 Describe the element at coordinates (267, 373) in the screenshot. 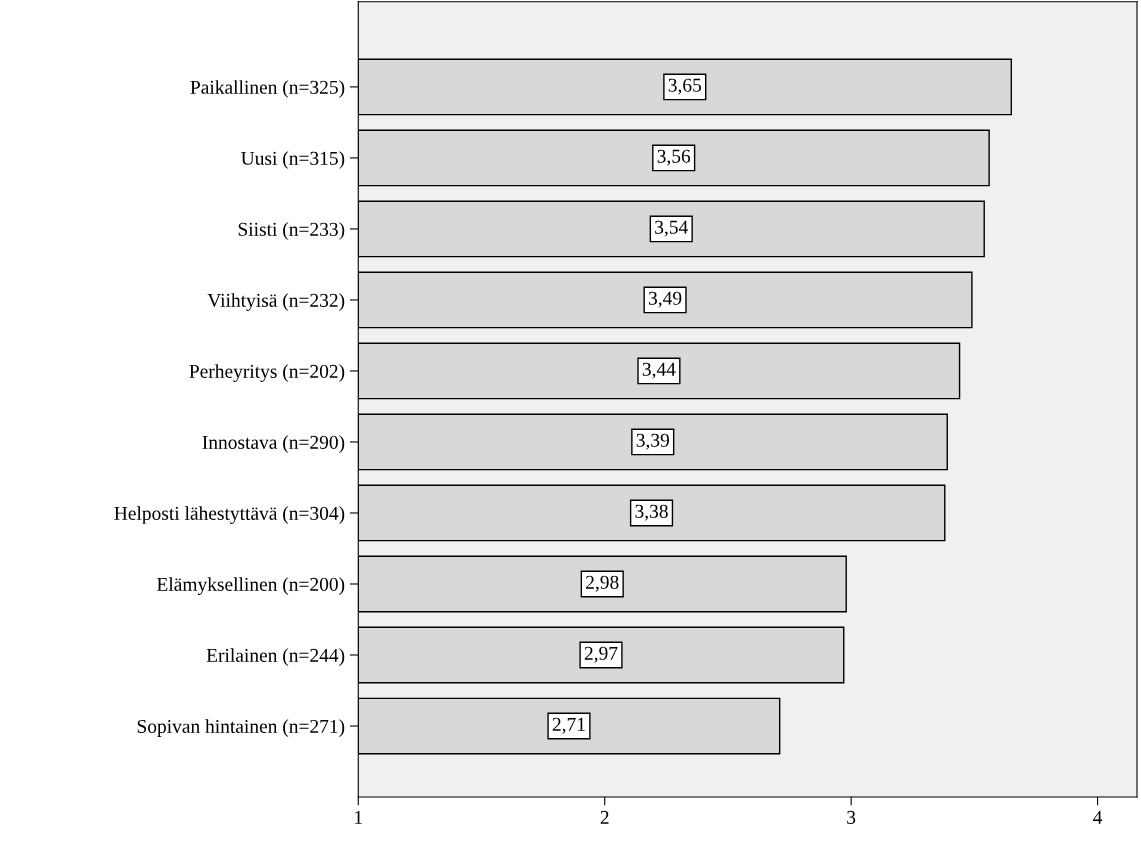

I see `y-tick-label: Perheyritys (n=202)` at that location.